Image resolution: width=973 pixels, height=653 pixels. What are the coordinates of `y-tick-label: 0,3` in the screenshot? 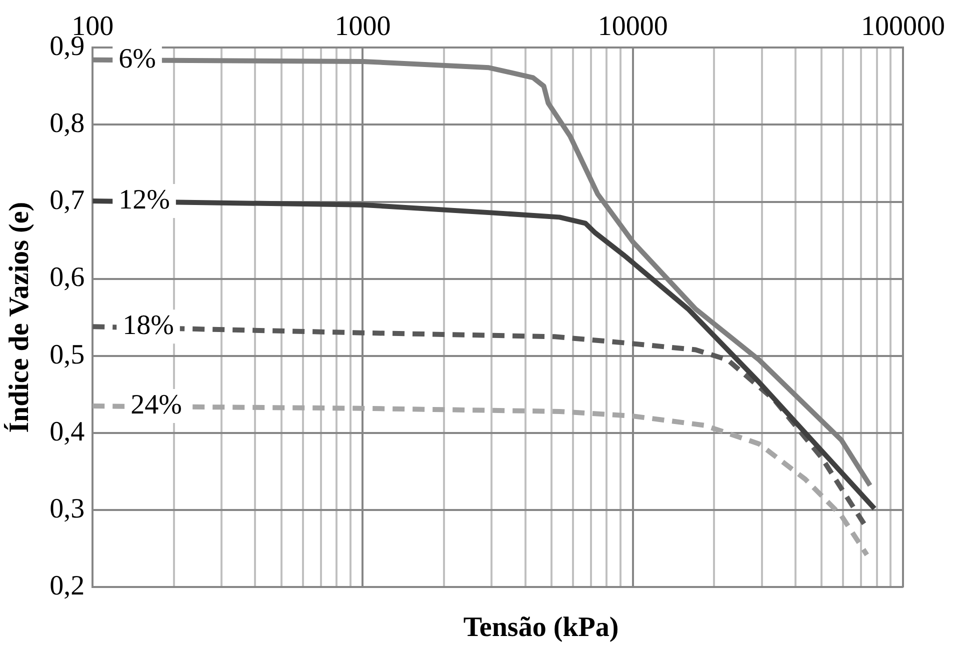 It's located at (67, 508).